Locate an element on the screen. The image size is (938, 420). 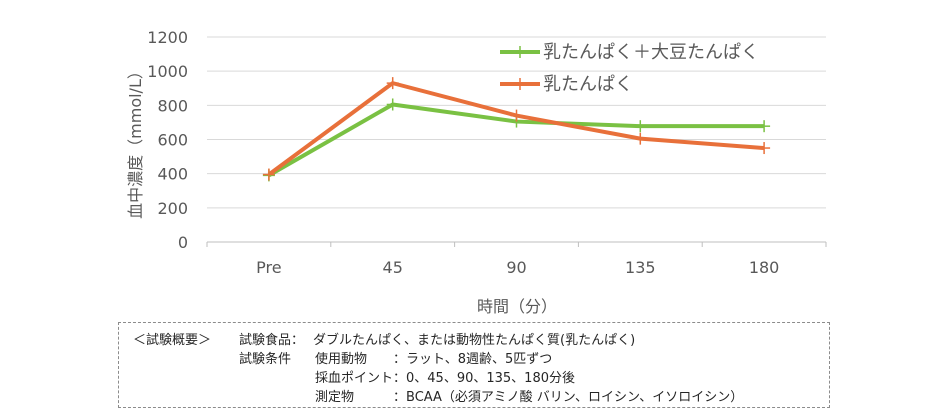
series-lines is located at coordinates (516, 129).